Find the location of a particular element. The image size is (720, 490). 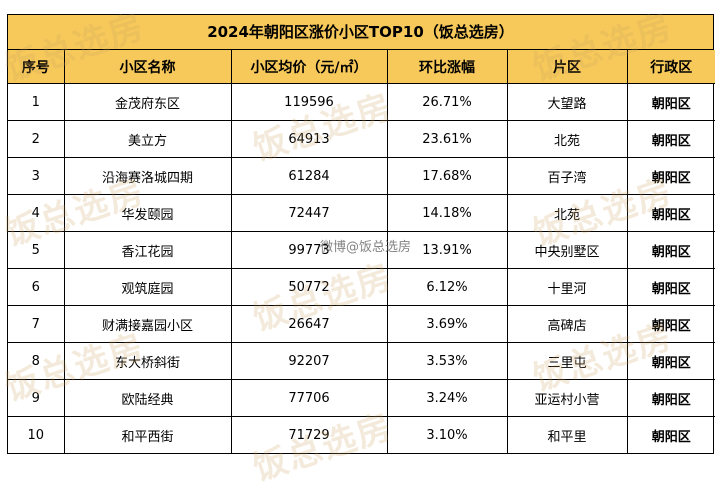

table-title: 2024年朝阳区涨价小区TOP10（饭总选房） is located at coordinates (360, 32).